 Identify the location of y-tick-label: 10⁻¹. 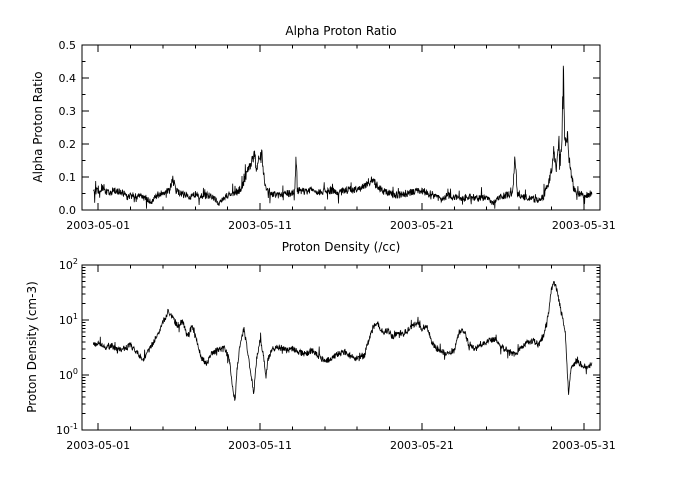
(67, 429).